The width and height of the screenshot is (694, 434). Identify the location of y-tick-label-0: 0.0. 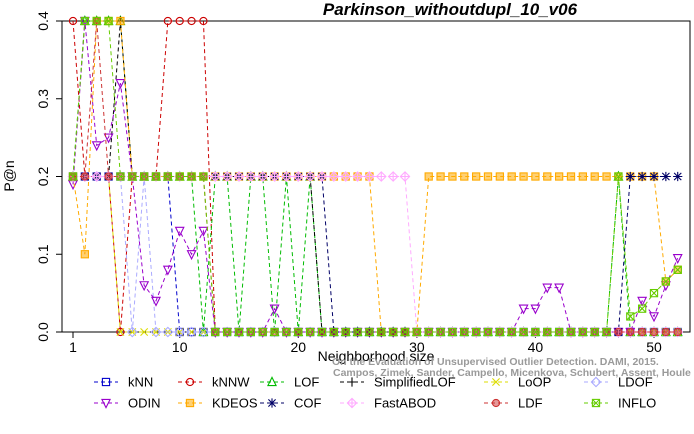
(43, 332).